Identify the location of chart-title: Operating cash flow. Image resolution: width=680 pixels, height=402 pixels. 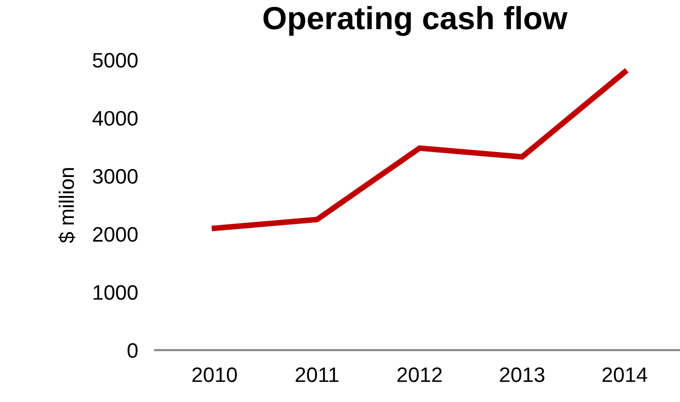
(415, 21).